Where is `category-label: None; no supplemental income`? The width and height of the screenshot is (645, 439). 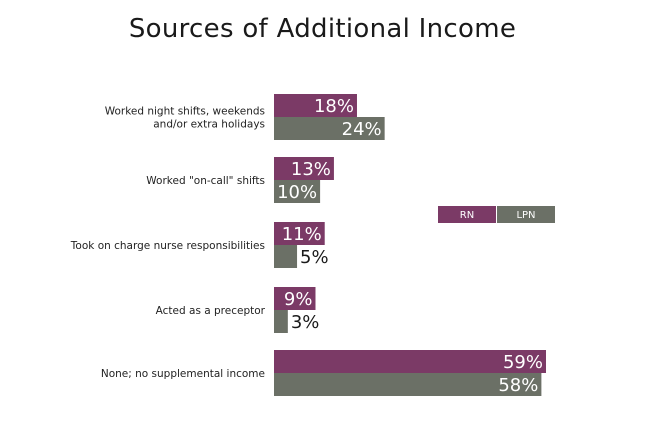 category-label: None; no supplemental income is located at coordinates (183, 374).